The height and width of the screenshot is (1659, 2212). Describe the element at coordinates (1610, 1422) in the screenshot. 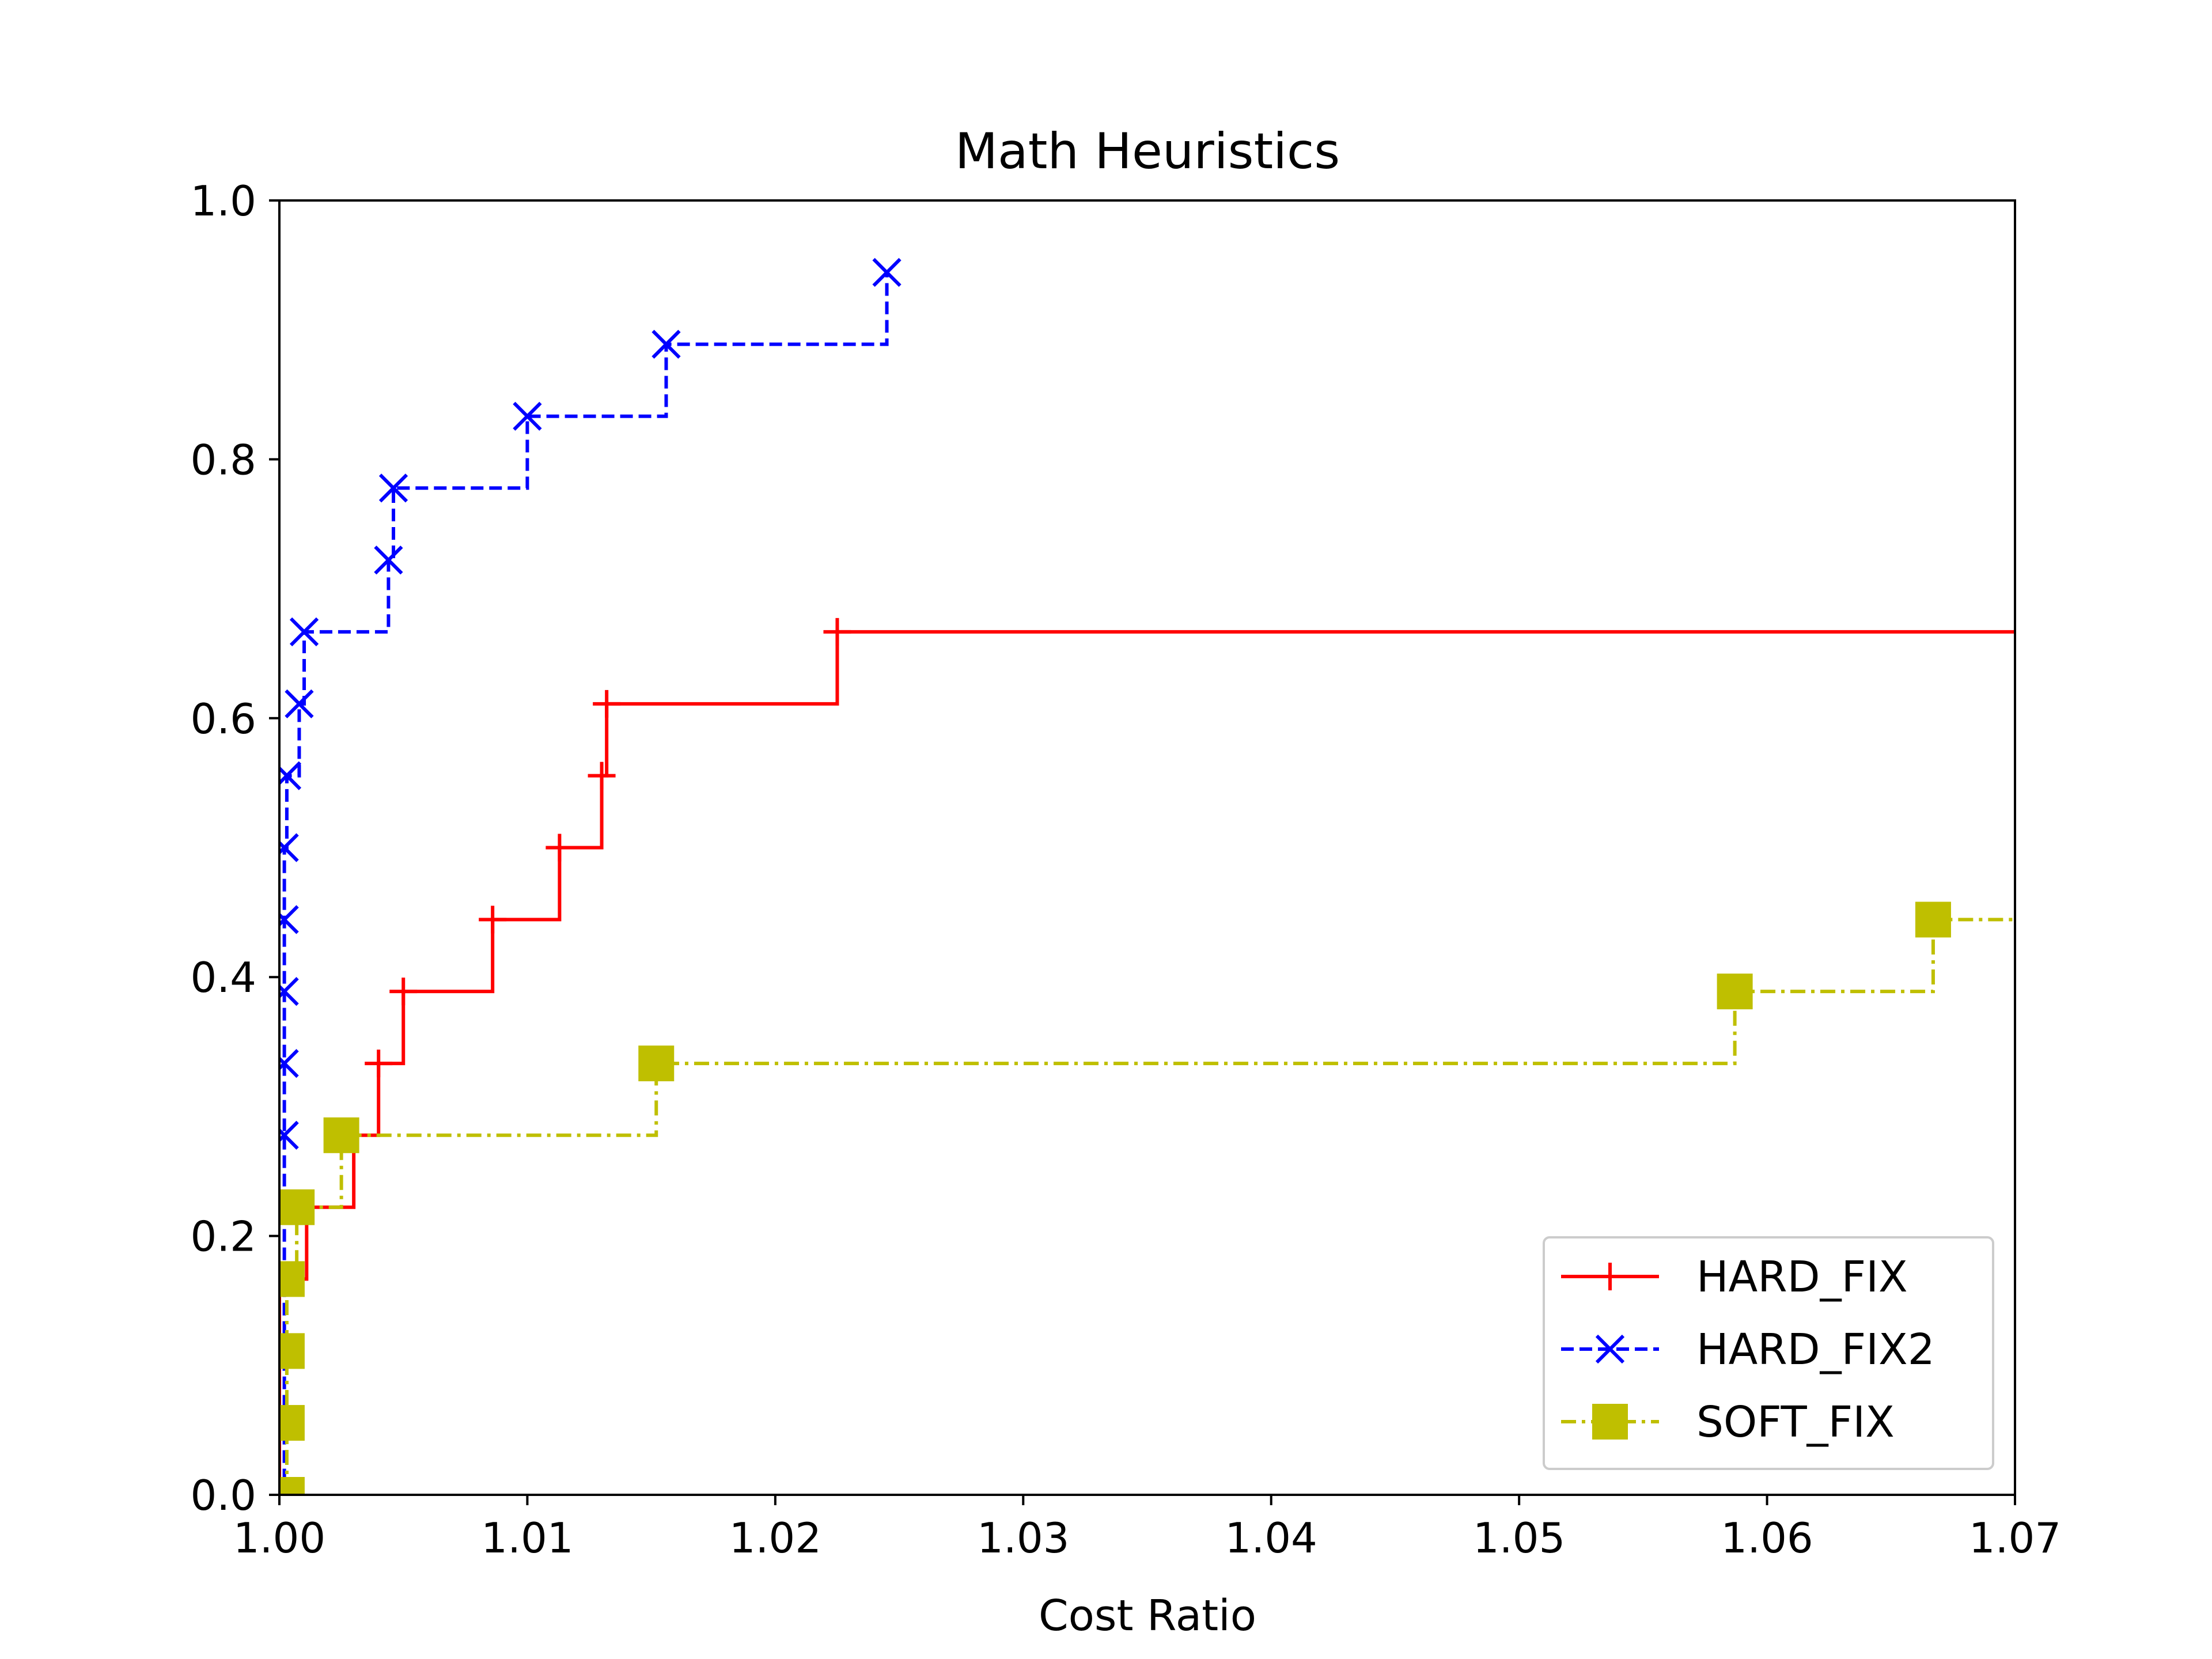

I see `legend-marker-soft-fix` at that location.